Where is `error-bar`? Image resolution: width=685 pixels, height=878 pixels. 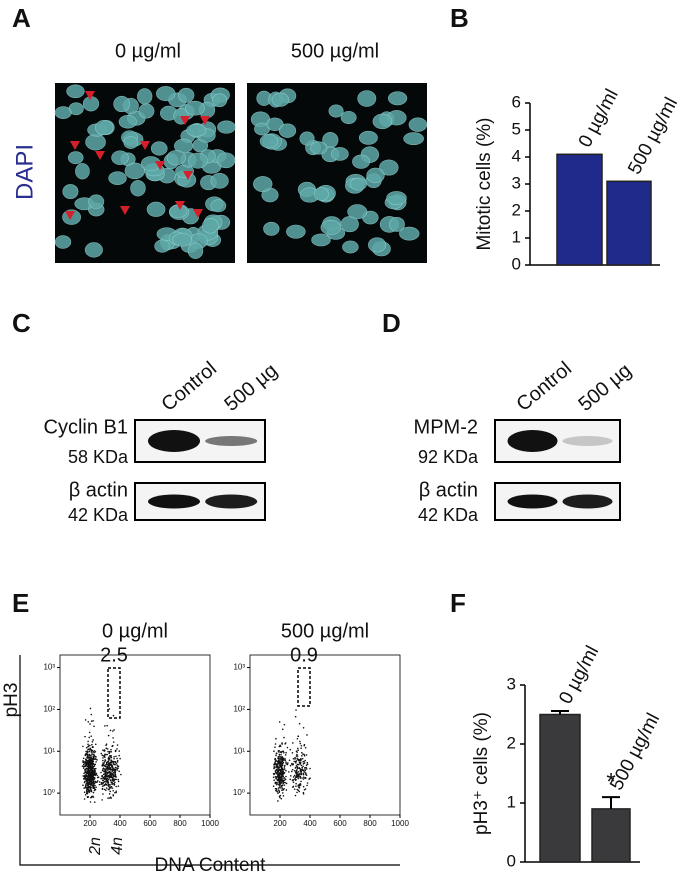 error-bar is located at coordinates (611, 802).